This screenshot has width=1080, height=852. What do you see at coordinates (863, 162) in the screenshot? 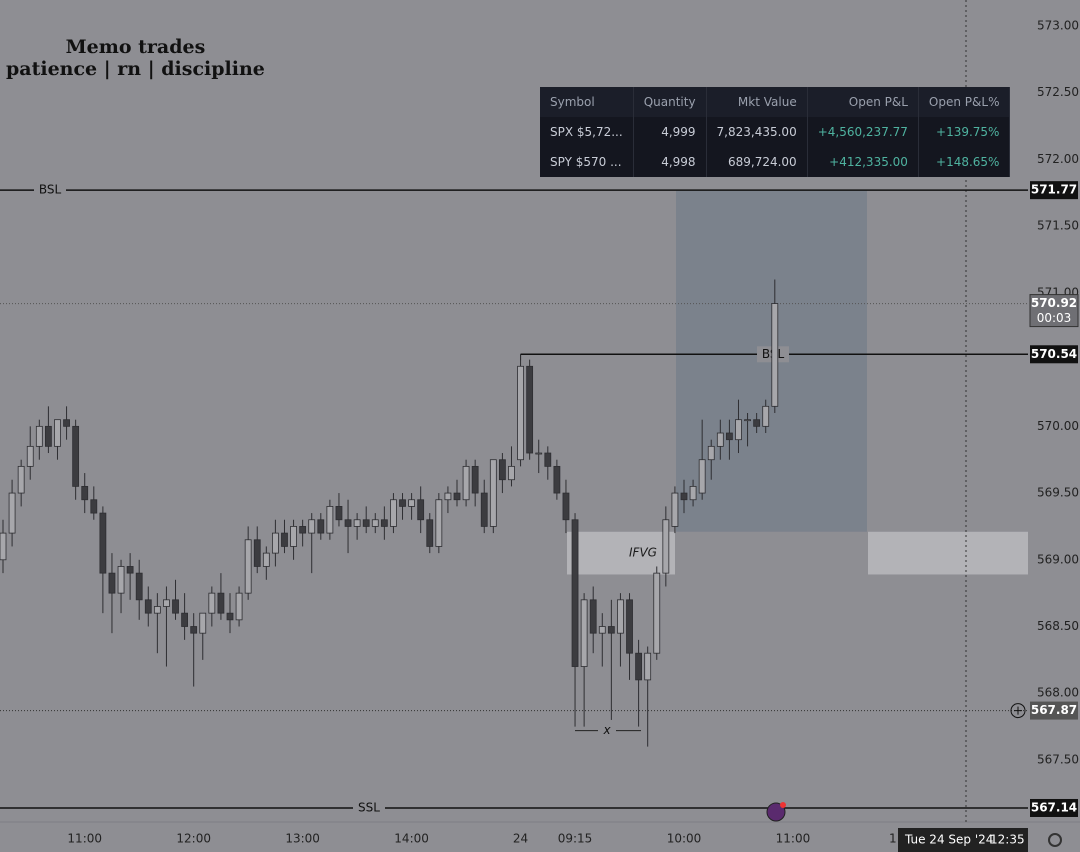
I see `cell: +412,335.00` at bounding box center [863, 162].